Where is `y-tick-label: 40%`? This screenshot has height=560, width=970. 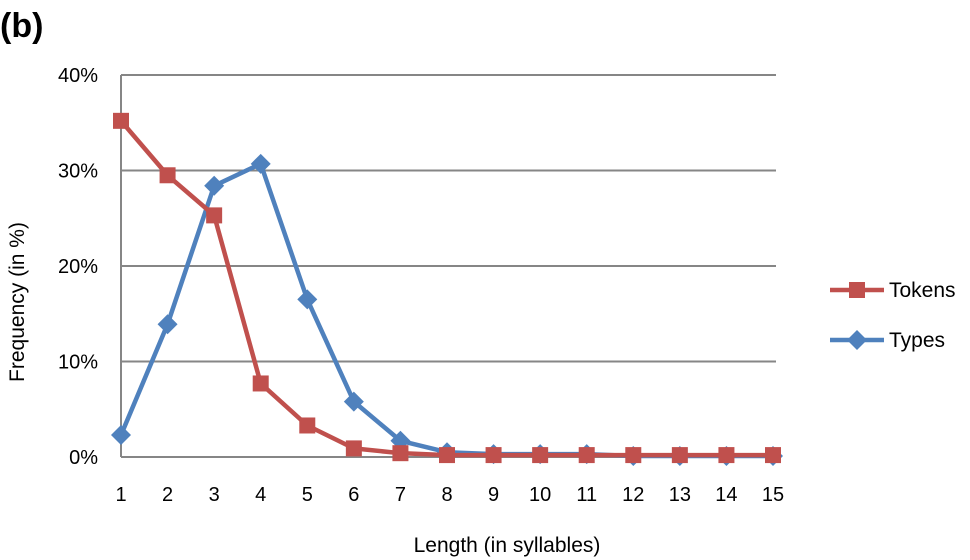
y-tick-label: 40% is located at coordinates (78, 76).